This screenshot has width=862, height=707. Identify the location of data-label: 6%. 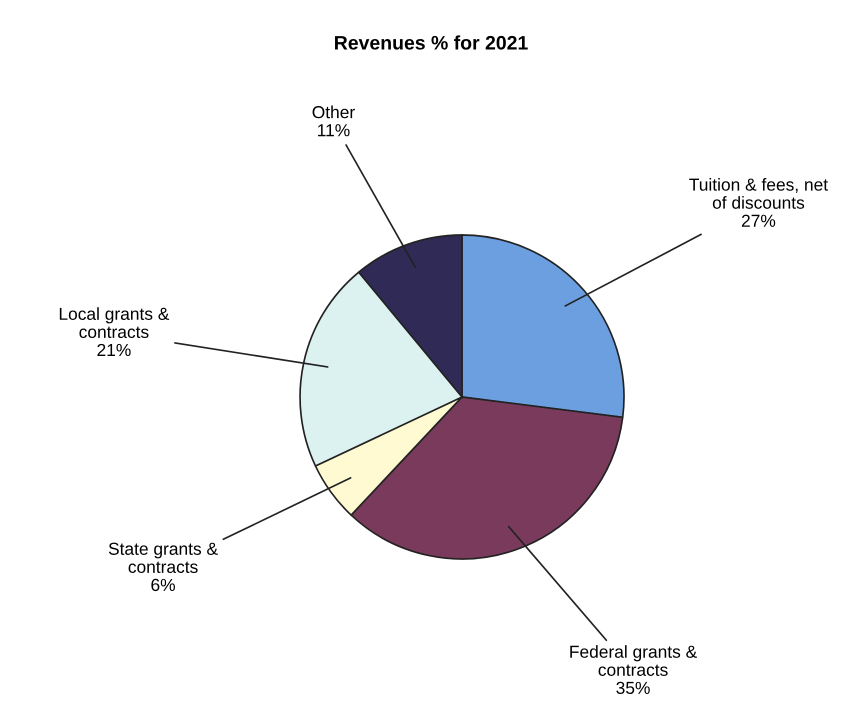
(163, 585).